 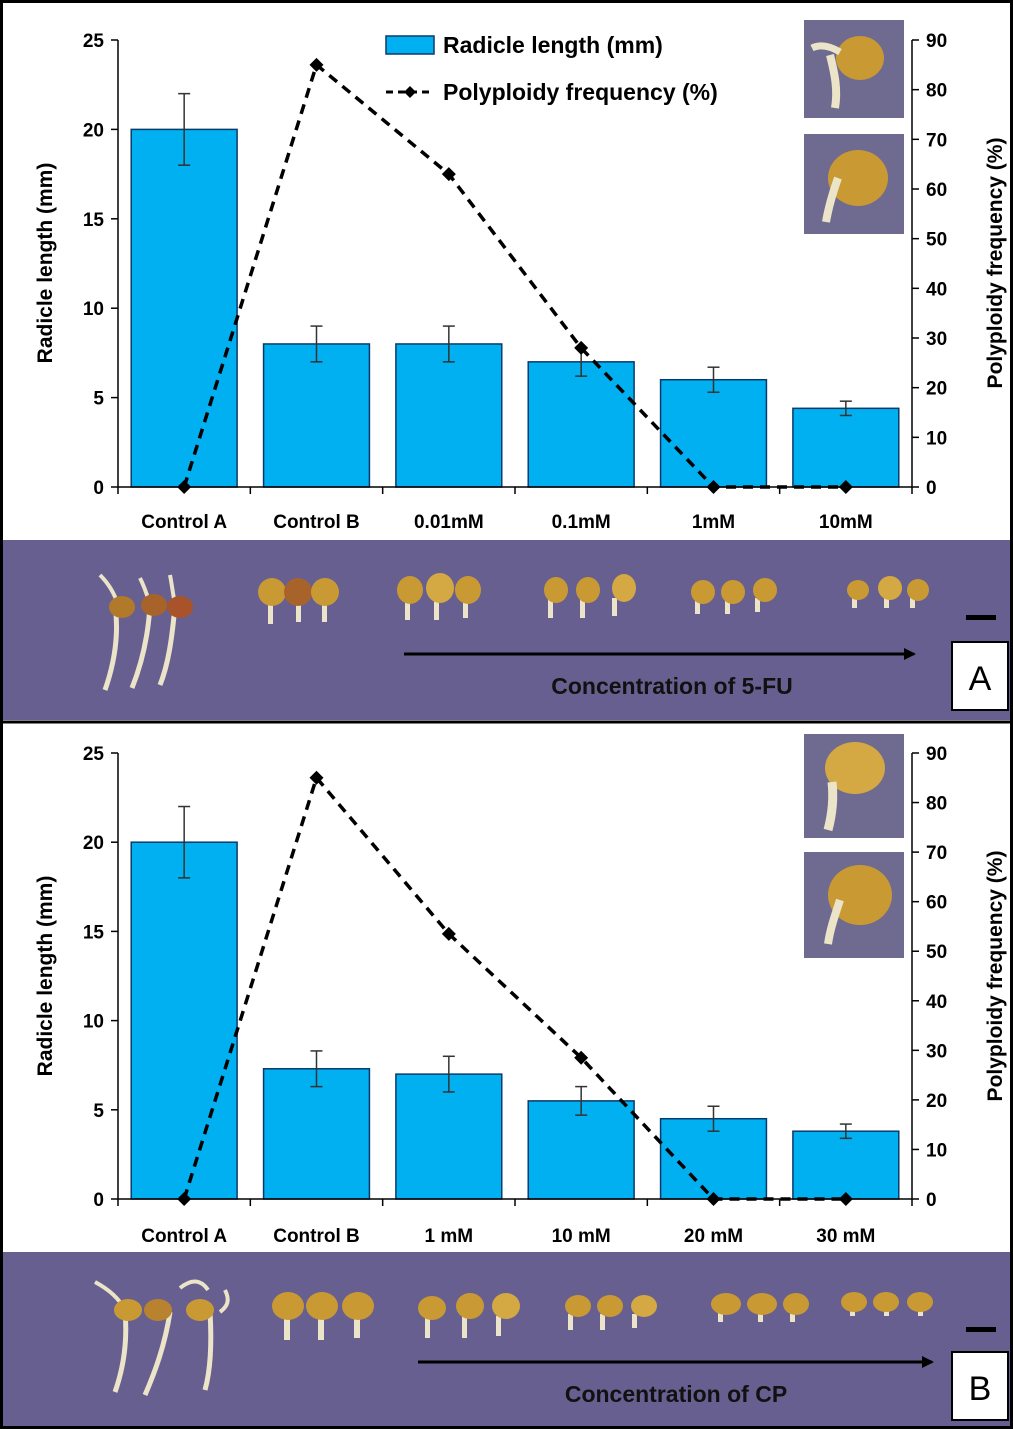 What do you see at coordinates (845, 1236) in the screenshot?
I see `x-tick-label: 30 mM` at bounding box center [845, 1236].